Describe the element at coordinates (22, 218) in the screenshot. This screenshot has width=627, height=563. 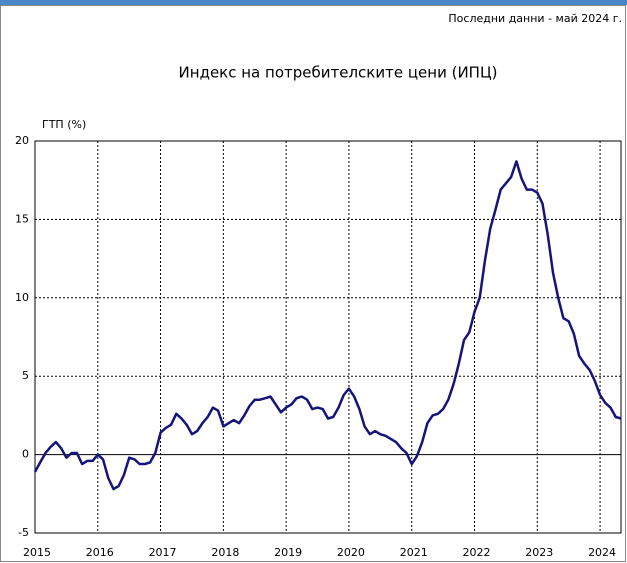
I see `y-tick-label: 15` at that location.